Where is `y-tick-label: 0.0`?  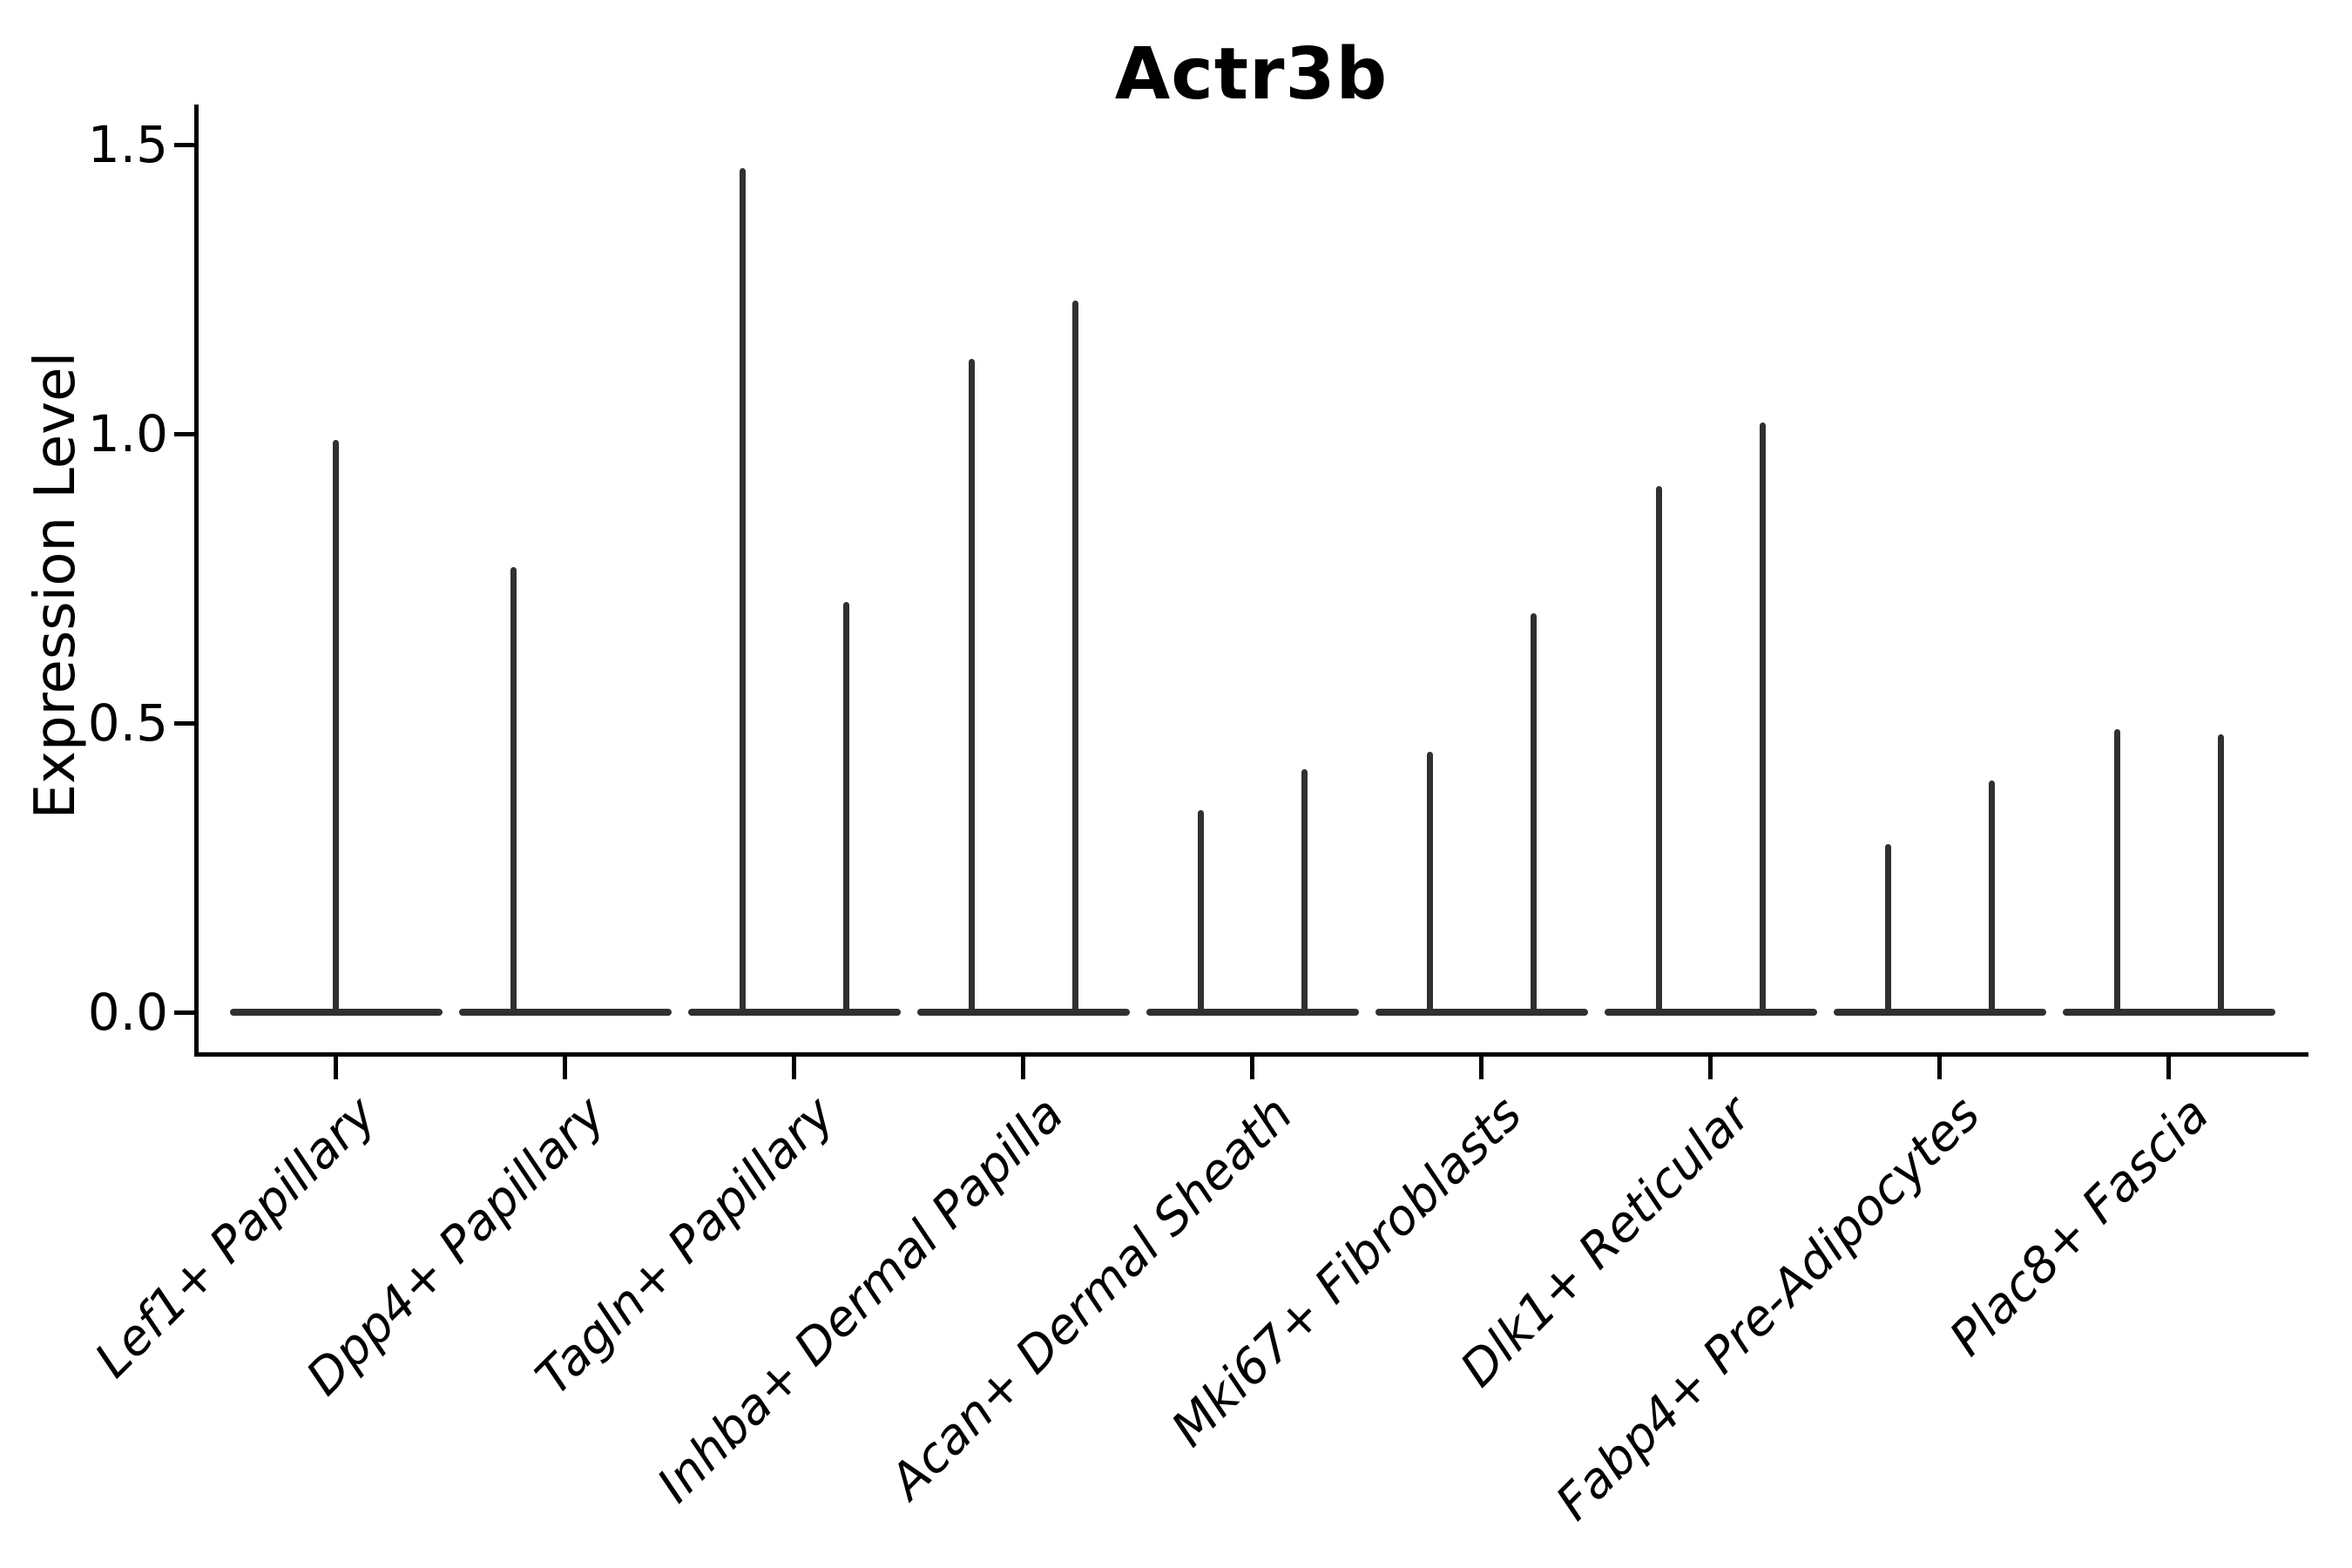 y-tick-label: 0.0 is located at coordinates (127, 1013).